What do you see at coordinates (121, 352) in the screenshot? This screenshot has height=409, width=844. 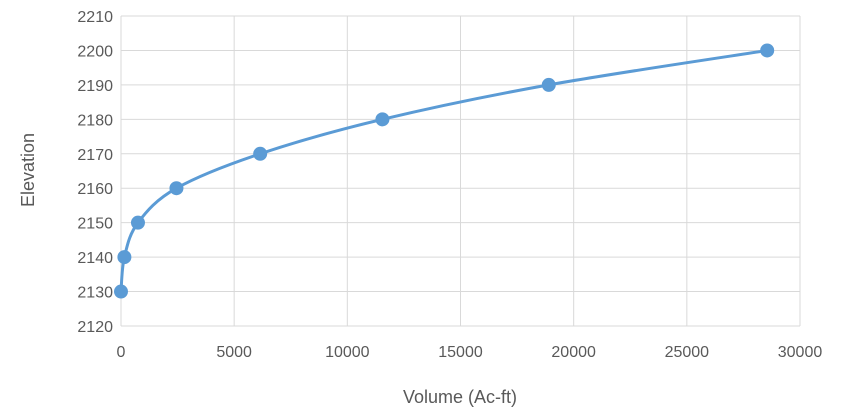 I see `x-tick-label: 0` at bounding box center [121, 352].